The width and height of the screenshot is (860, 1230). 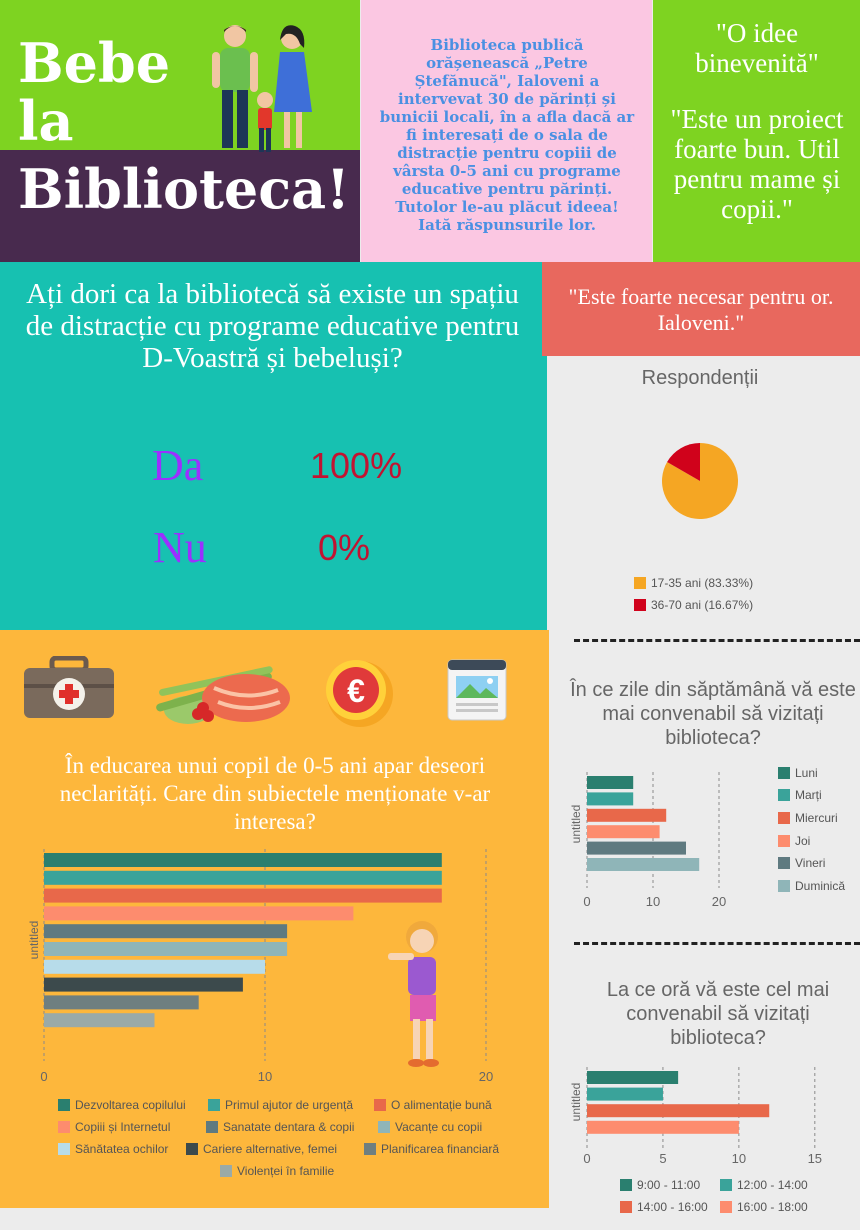 What do you see at coordinates (430, 1127) in the screenshot?
I see `legend-item: Vacanțe cu copii` at bounding box center [430, 1127].